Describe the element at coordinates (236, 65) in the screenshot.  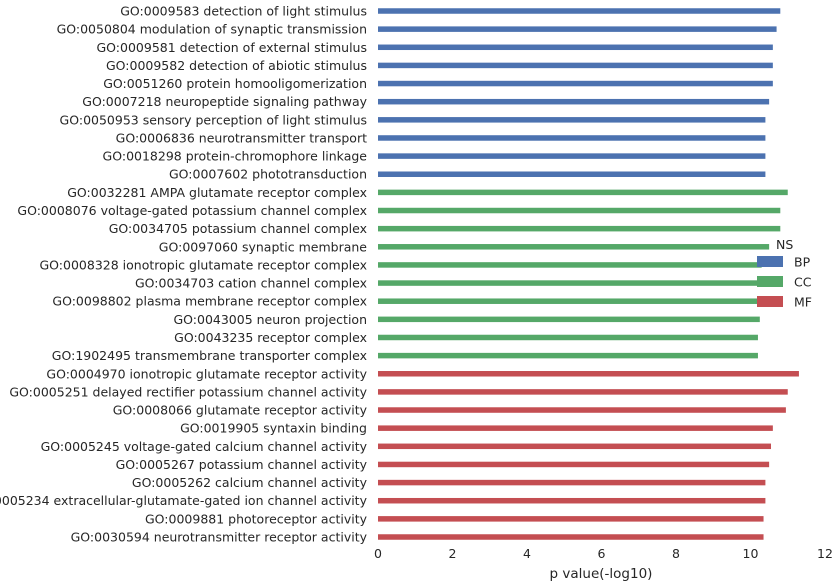
I see `category-label: GO:0009582 detection of abiotic stimulus` at that location.